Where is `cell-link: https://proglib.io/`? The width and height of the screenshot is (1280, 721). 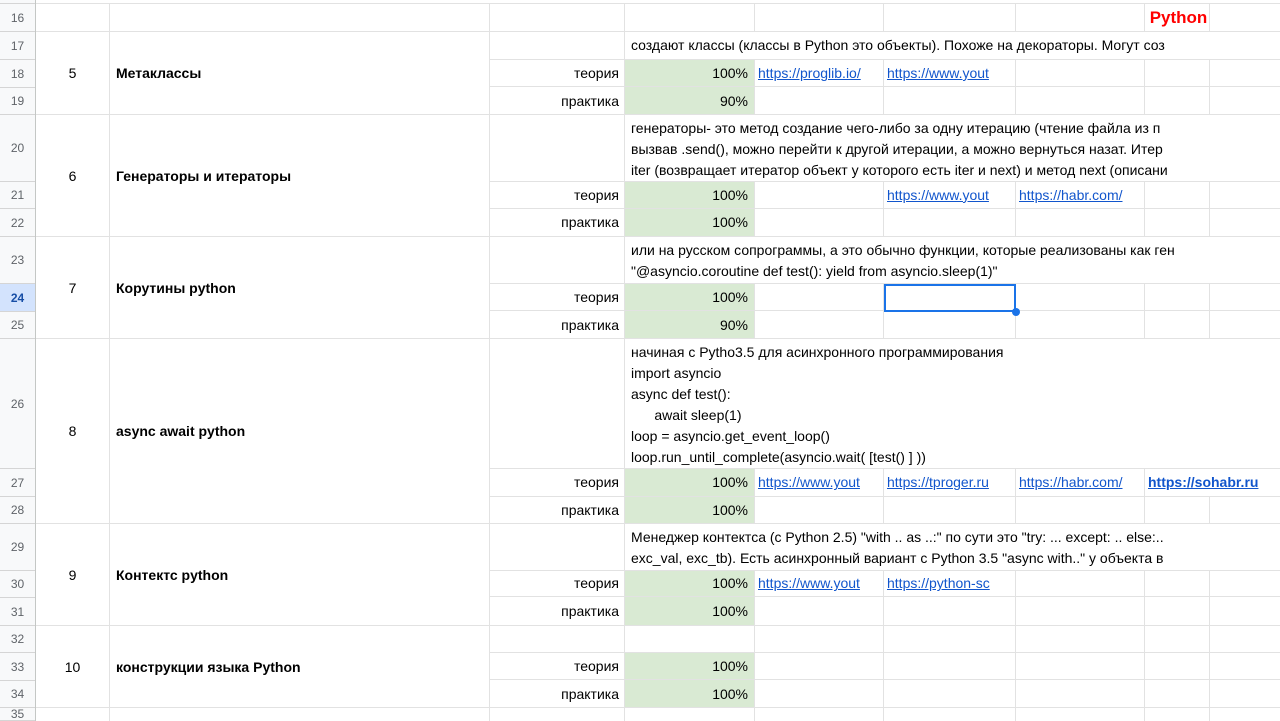
cell-link: https://proglib.io/ is located at coordinates (819, 73).